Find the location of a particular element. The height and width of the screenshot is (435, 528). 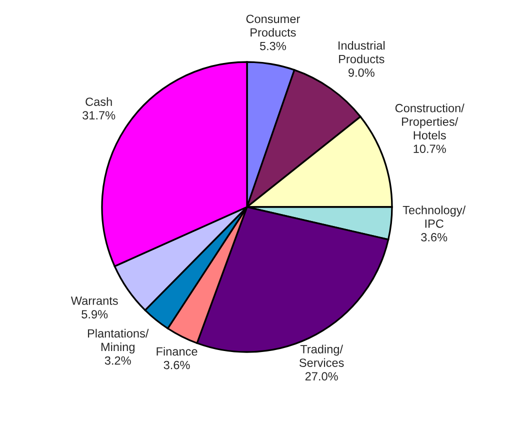

slice-label: Construction/ Properties/ Hotels is located at coordinates (429, 122).